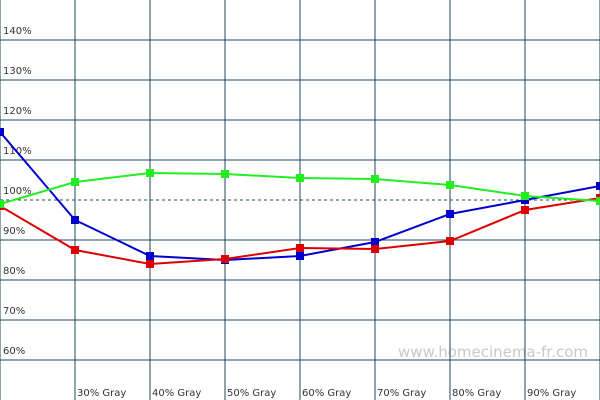  Describe the element at coordinates (17, 71) in the screenshot. I see `y-tick-label: 130%` at that location.